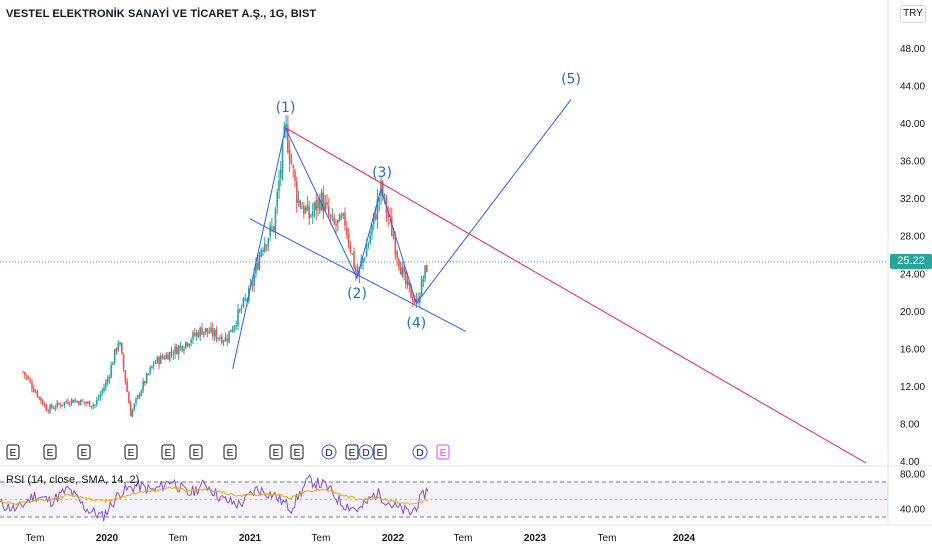 The height and width of the screenshot is (550, 932). Describe the element at coordinates (912, 387) in the screenshot. I see `price-tick-label: 12.00` at that location.